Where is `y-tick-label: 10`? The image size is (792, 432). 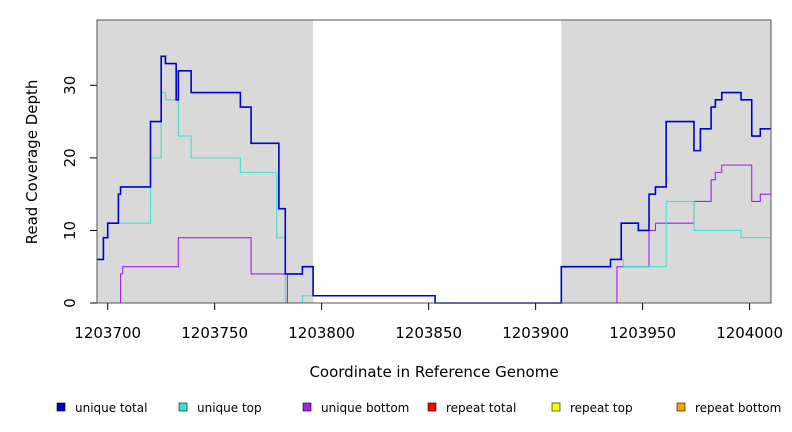
y-tick-label: 10 is located at coordinates (70, 230).